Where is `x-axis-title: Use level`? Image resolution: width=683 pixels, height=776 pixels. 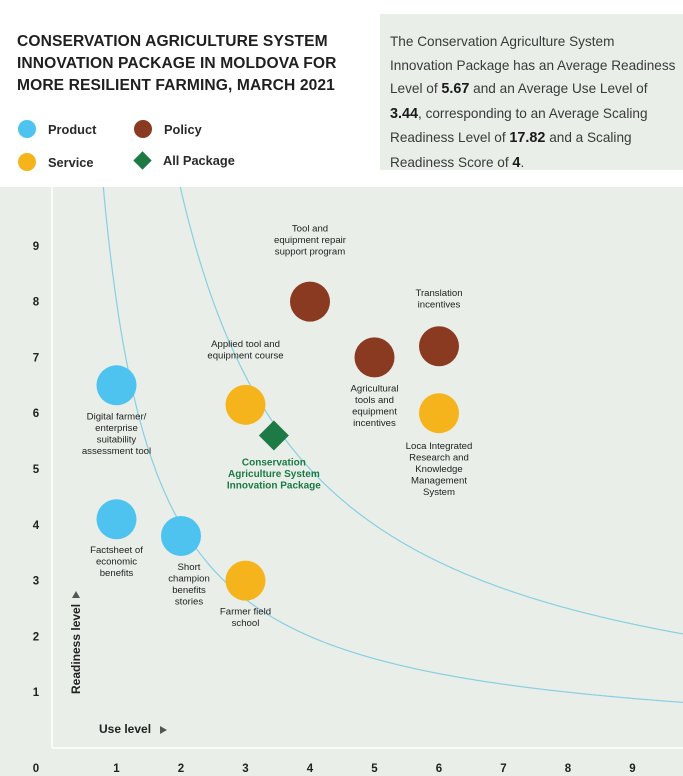 x-axis-title: Use level is located at coordinates (125, 729).